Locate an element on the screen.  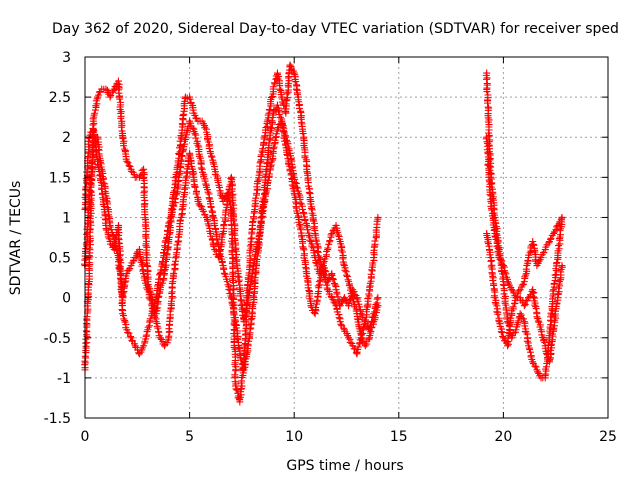
y-tick-label: 2.5 is located at coordinates (60, 98).